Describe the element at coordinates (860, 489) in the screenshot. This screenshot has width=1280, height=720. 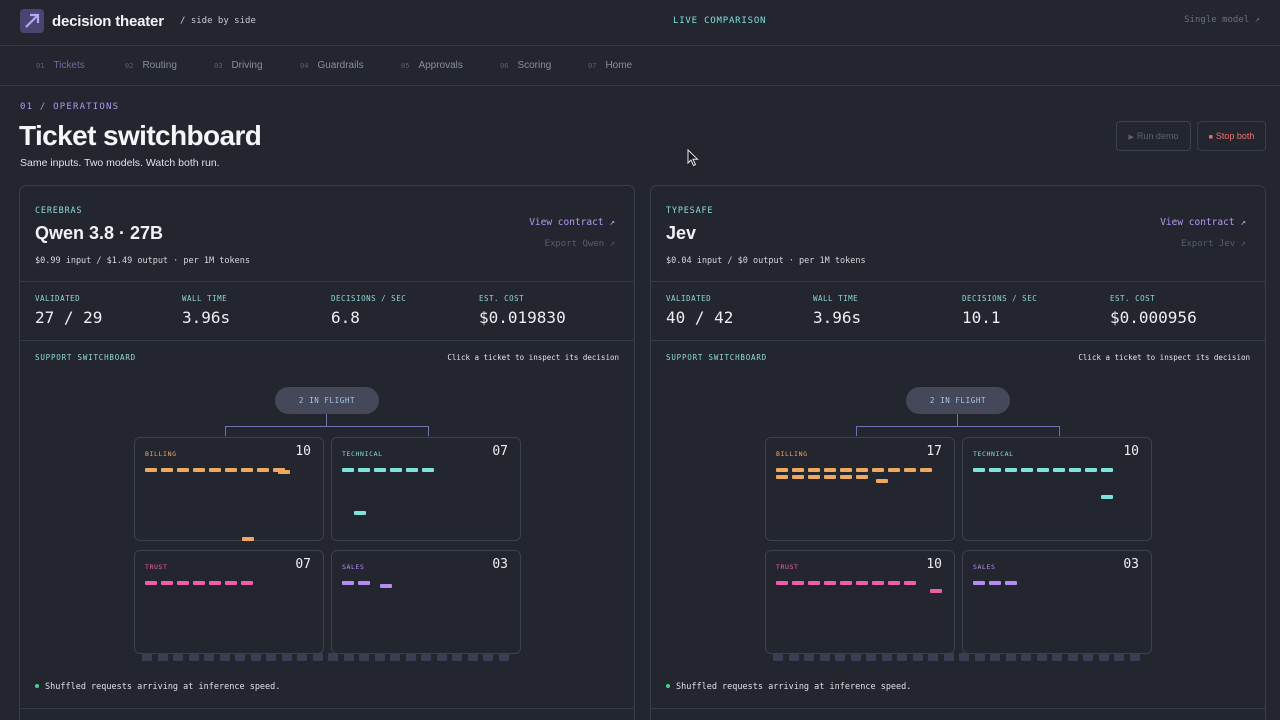
I see `queue-billing: BILLING 17` at that location.